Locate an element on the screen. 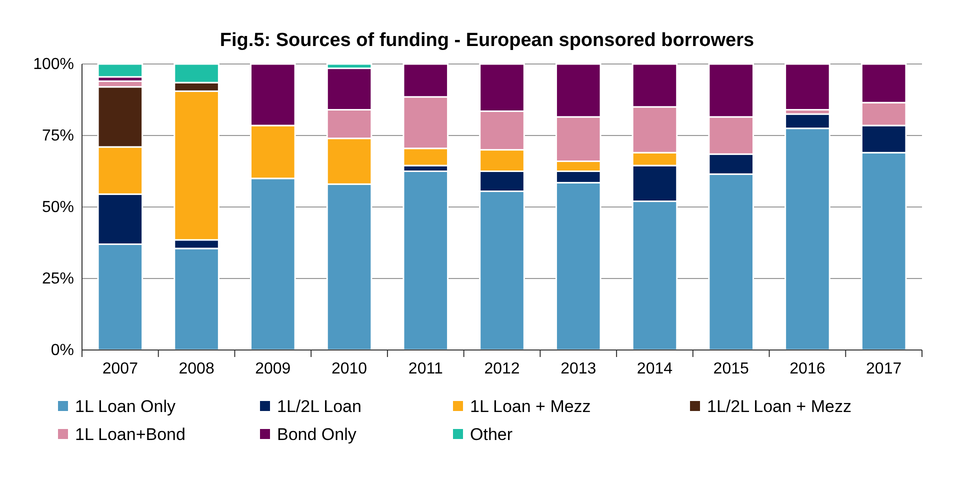  legend-label: 1L/2L Loan + Mezz is located at coordinates (779, 406).